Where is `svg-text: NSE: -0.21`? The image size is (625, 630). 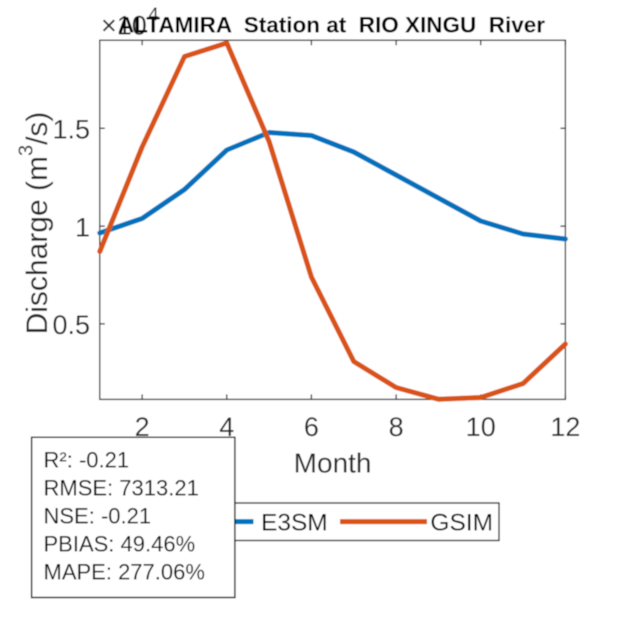 svg-text: NSE: -0.21 is located at coordinates (98, 516).